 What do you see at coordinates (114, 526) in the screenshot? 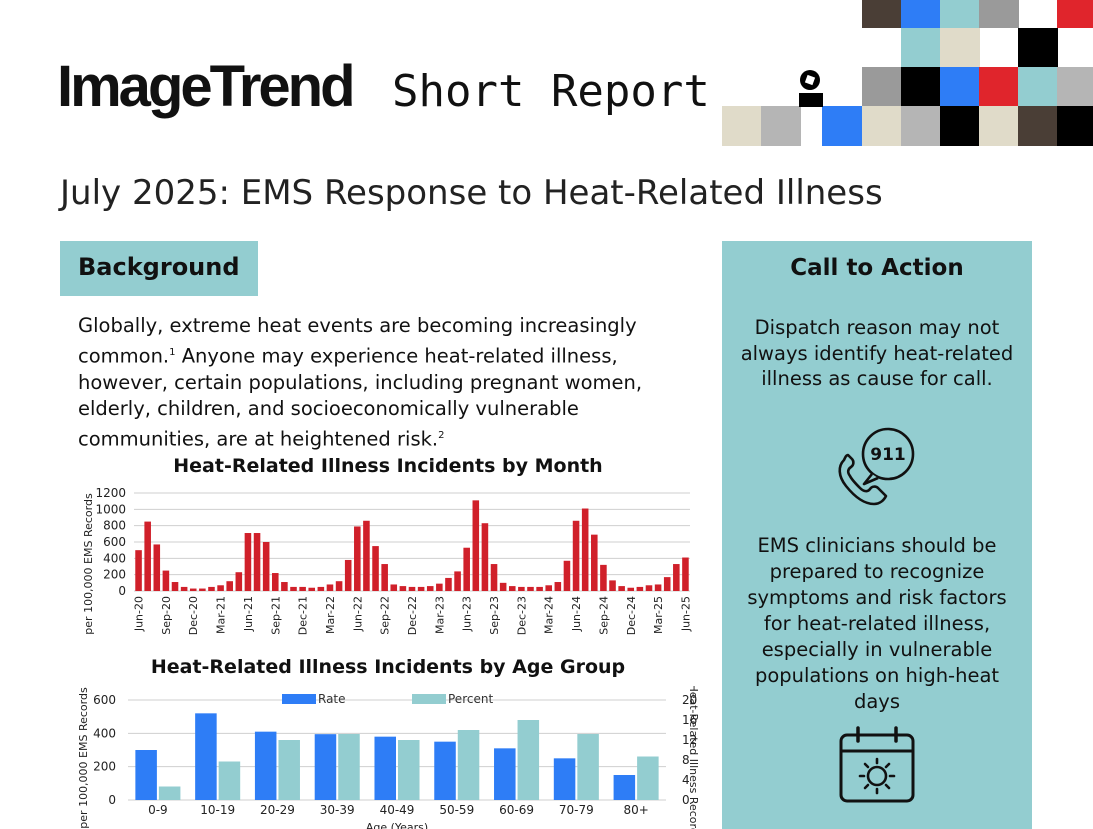
I see `y-tick-label: 800` at bounding box center [114, 526].